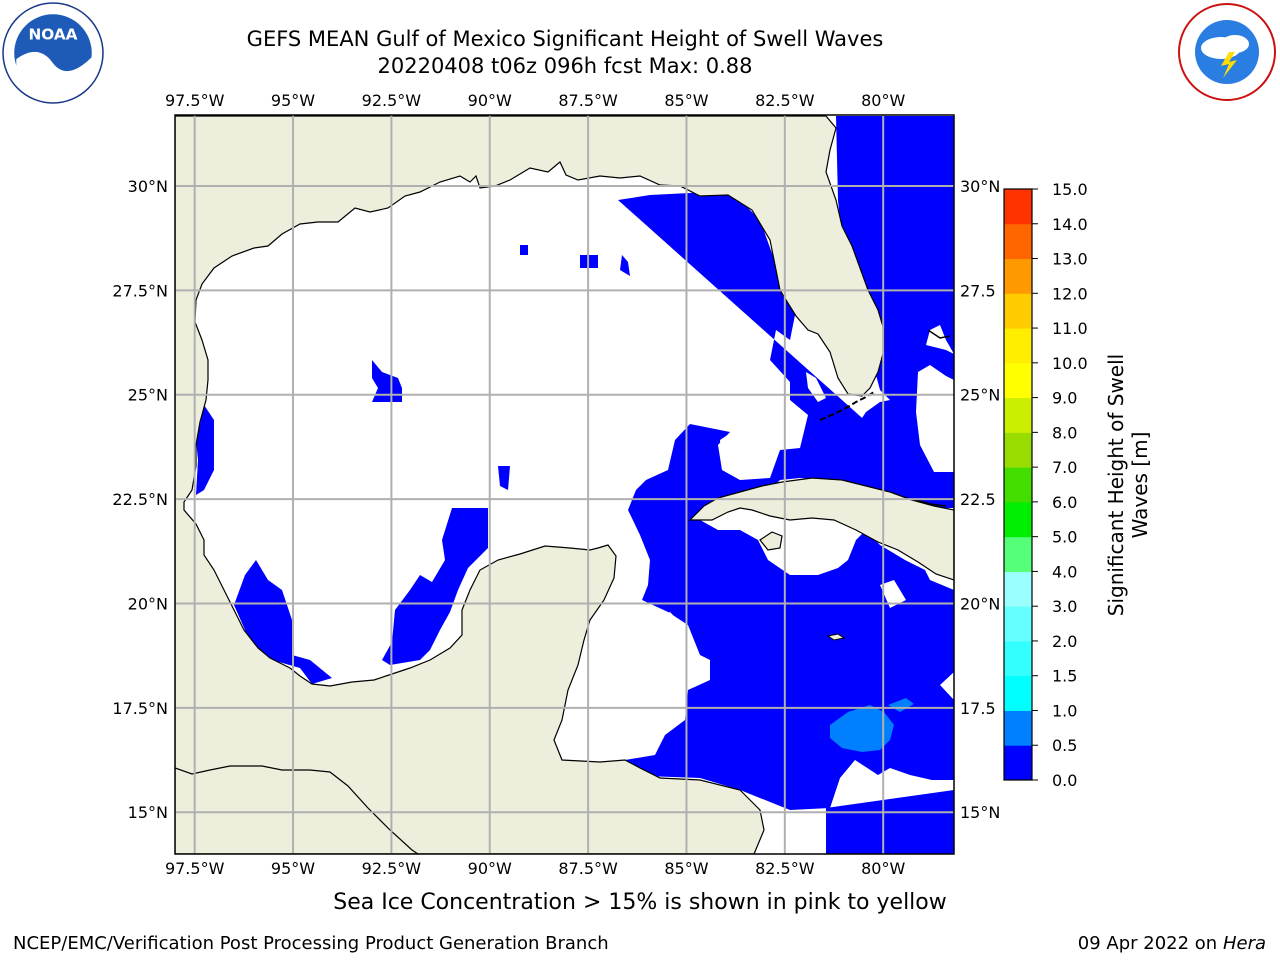  What do you see at coordinates (933, 418) in the screenshot?
I see `land-bahamas` at bounding box center [933, 418].